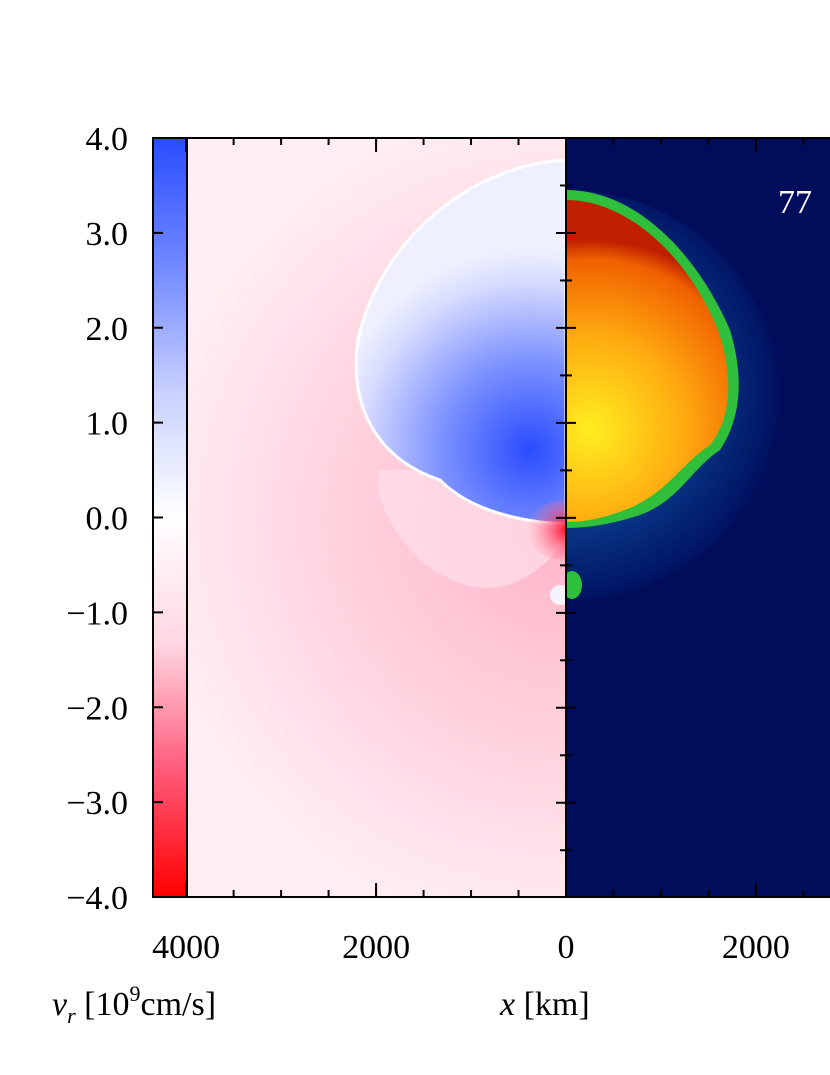  I want to click on colorbar-label: vr [109cm/s], so click(134, 1004).